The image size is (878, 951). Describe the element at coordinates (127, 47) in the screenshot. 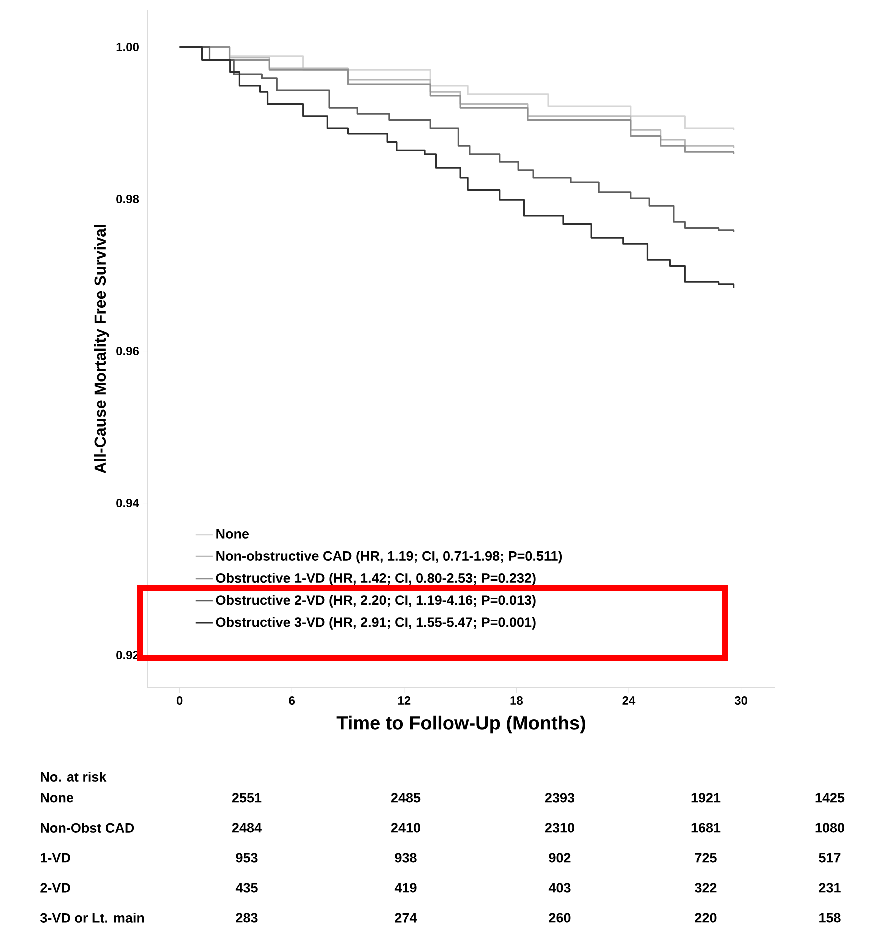

I see `y-tick-label: 1.00` at that location.